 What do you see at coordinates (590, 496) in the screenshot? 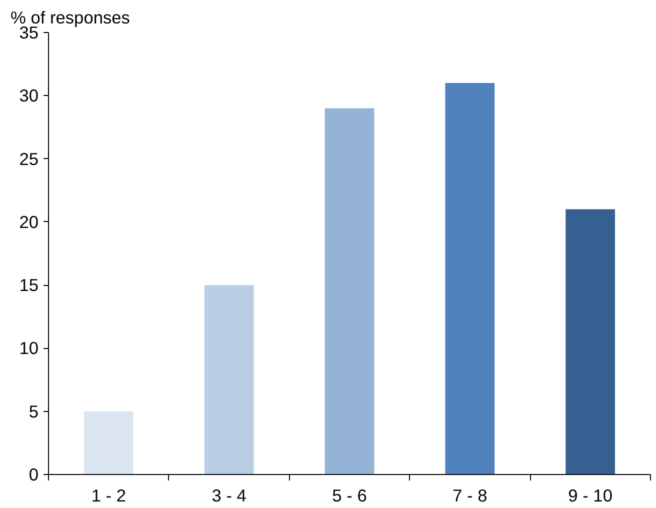
I see `x-tick-label: 9 - 10` at bounding box center [590, 496].